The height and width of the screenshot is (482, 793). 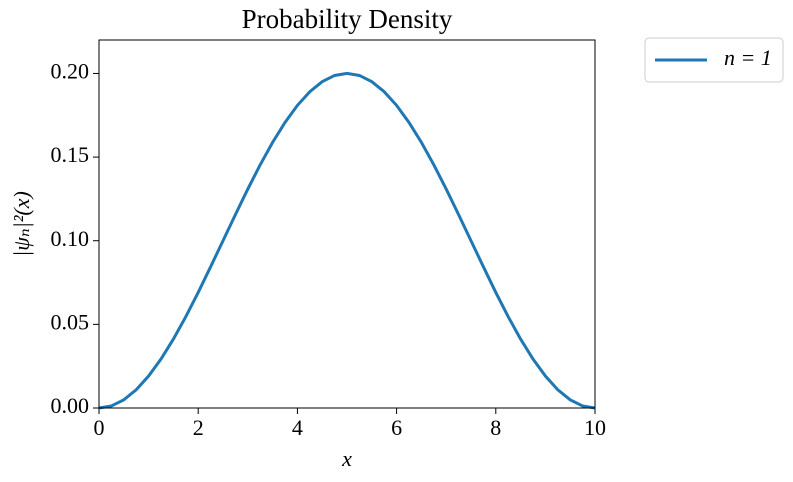 What do you see at coordinates (99, 427) in the screenshot?
I see `x-tick-label: 0` at bounding box center [99, 427].